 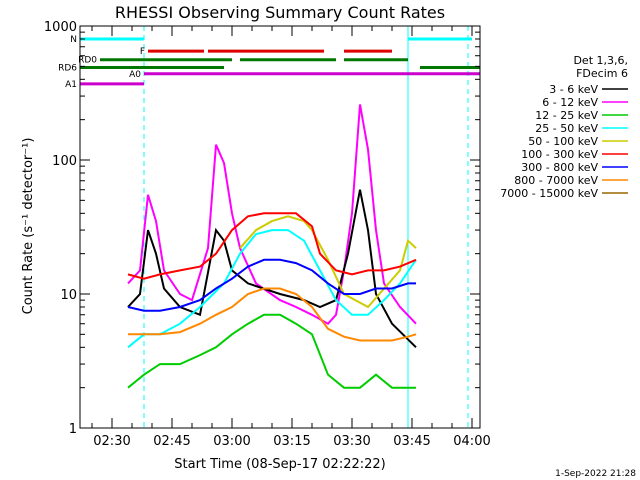 What do you see at coordinates (231, 441) in the screenshot?
I see `x-tick-label: 03:00` at bounding box center [231, 441].